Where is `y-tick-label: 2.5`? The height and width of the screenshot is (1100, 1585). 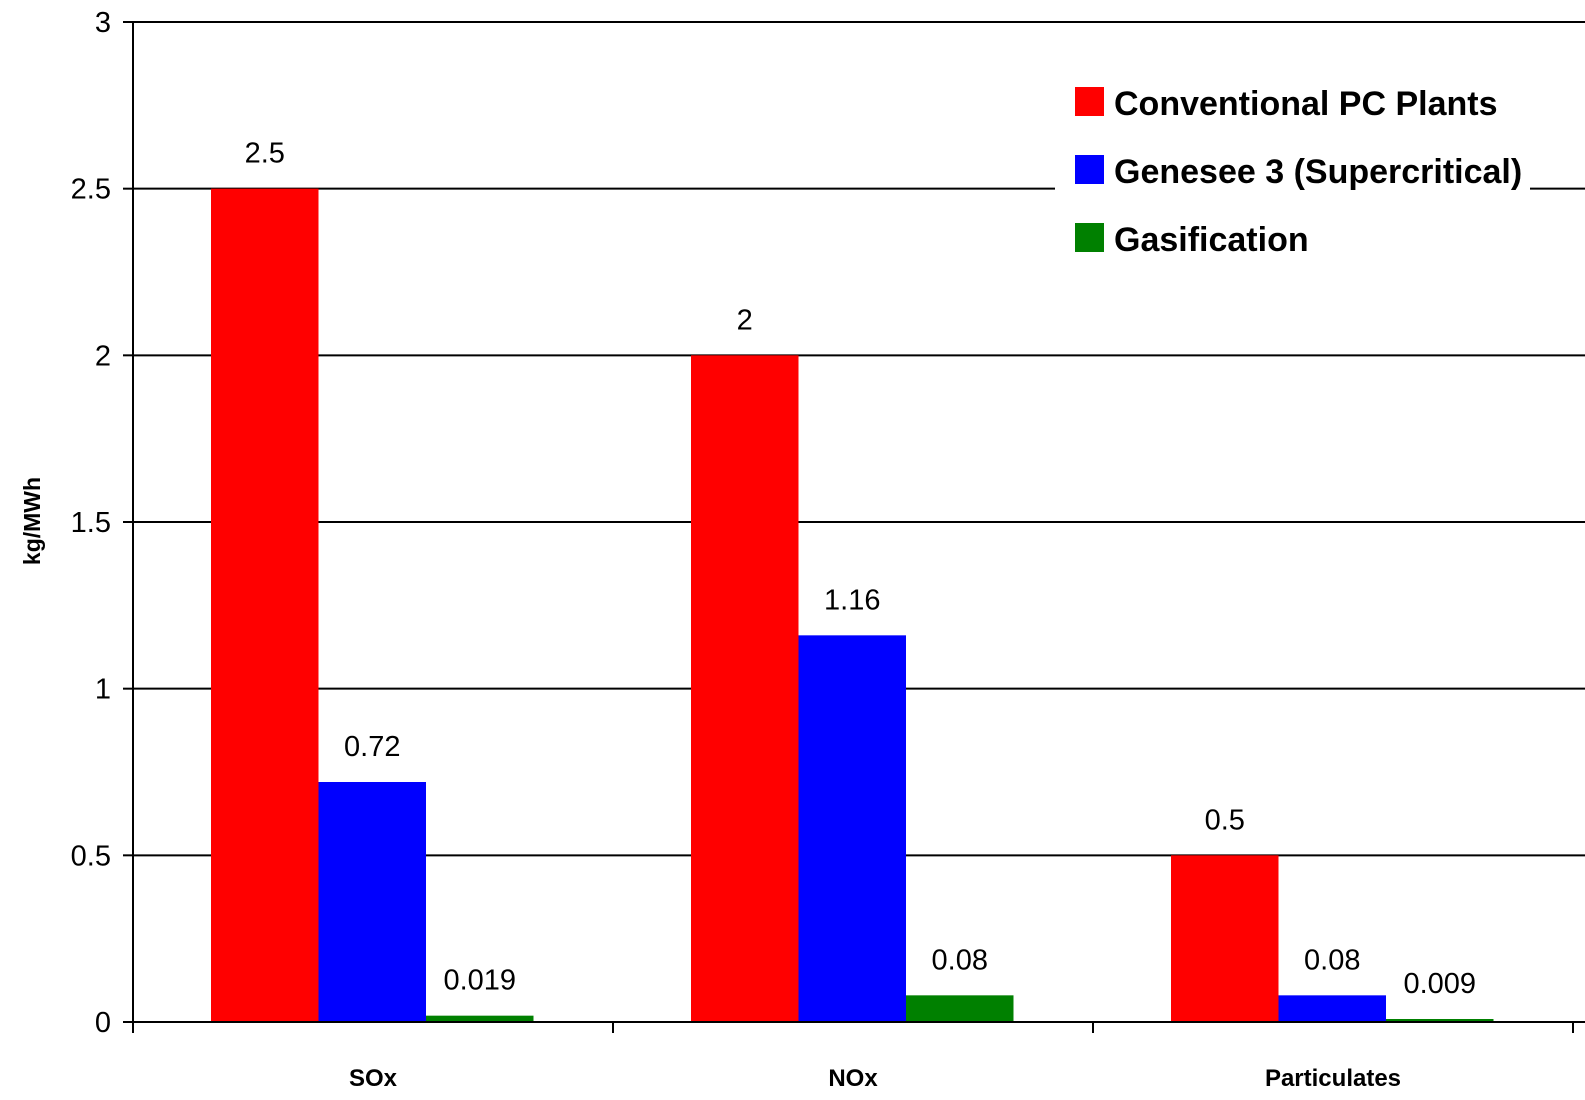 y-tick-label: 2.5 is located at coordinates (91, 190).